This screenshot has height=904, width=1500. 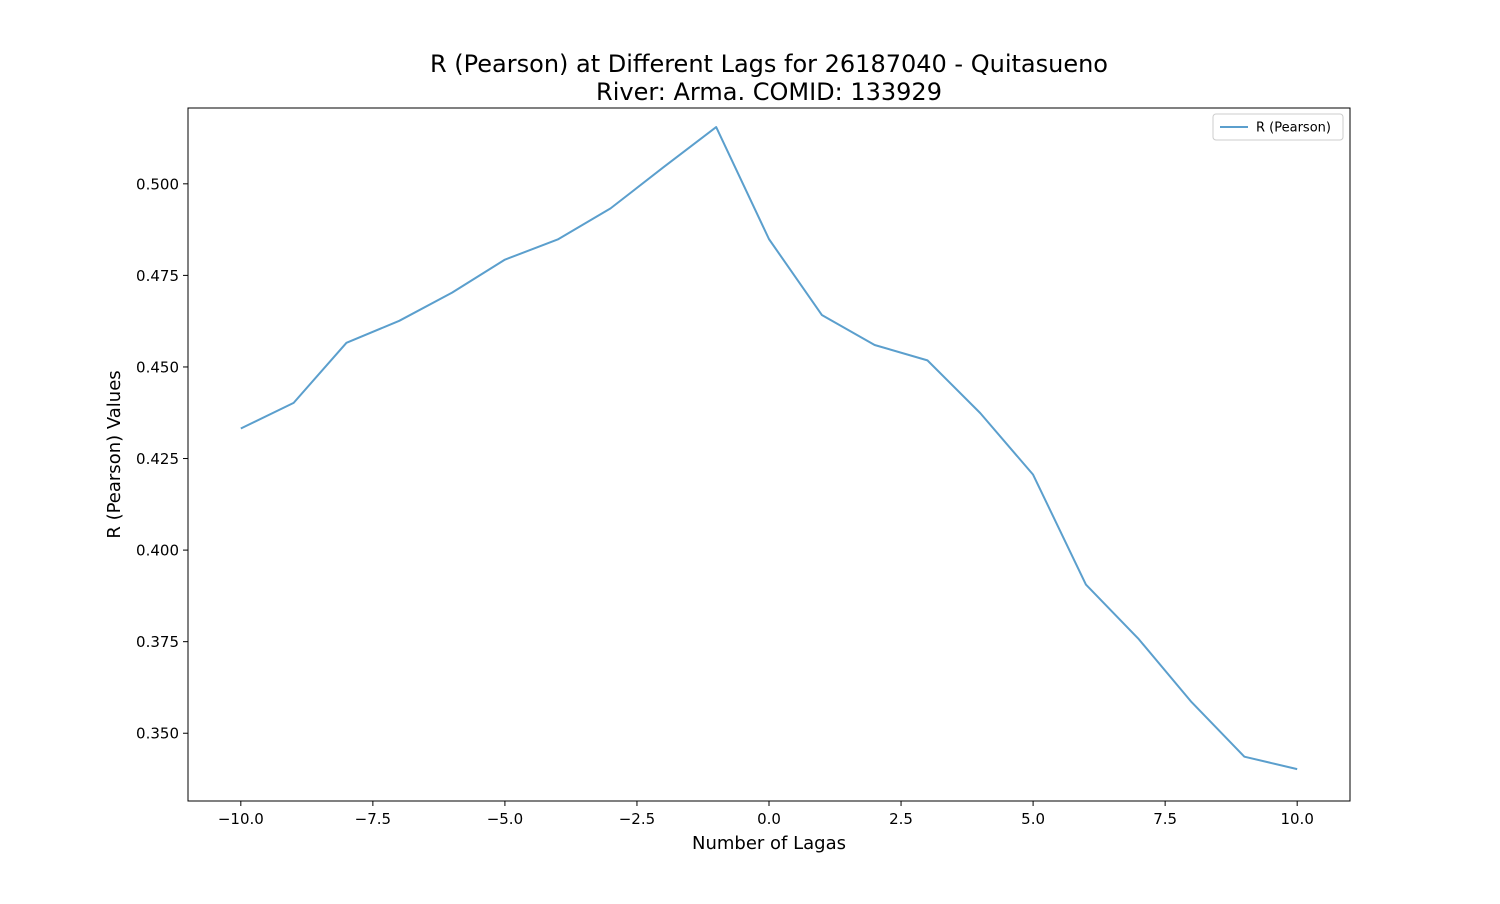 What do you see at coordinates (241, 819) in the screenshot?
I see `x-tick-label: −10.0` at bounding box center [241, 819].